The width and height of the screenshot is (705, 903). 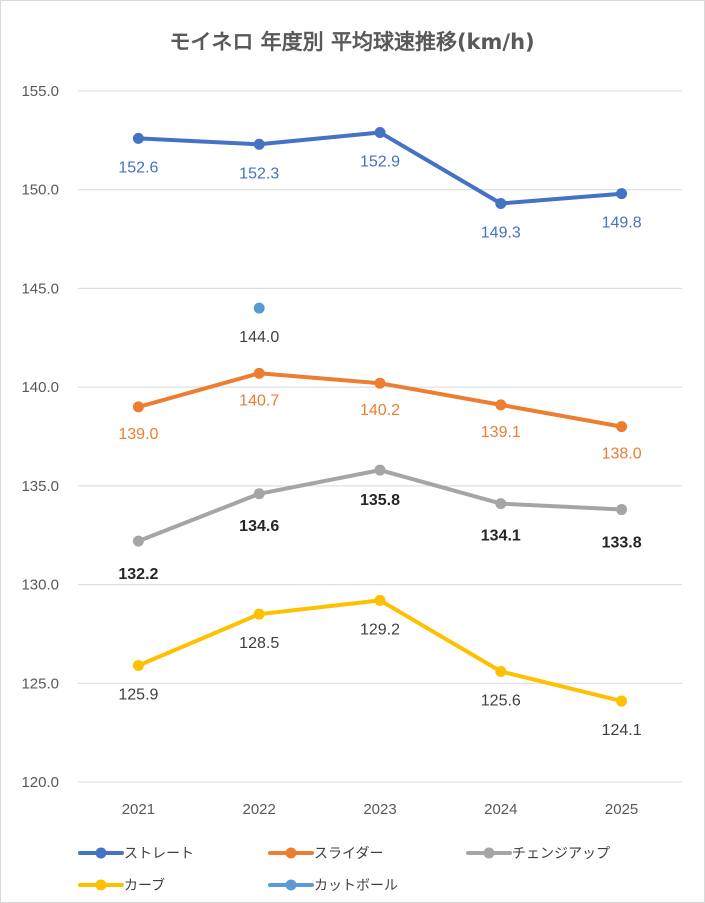 I want to click on series-line, so click(x=380, y=651).